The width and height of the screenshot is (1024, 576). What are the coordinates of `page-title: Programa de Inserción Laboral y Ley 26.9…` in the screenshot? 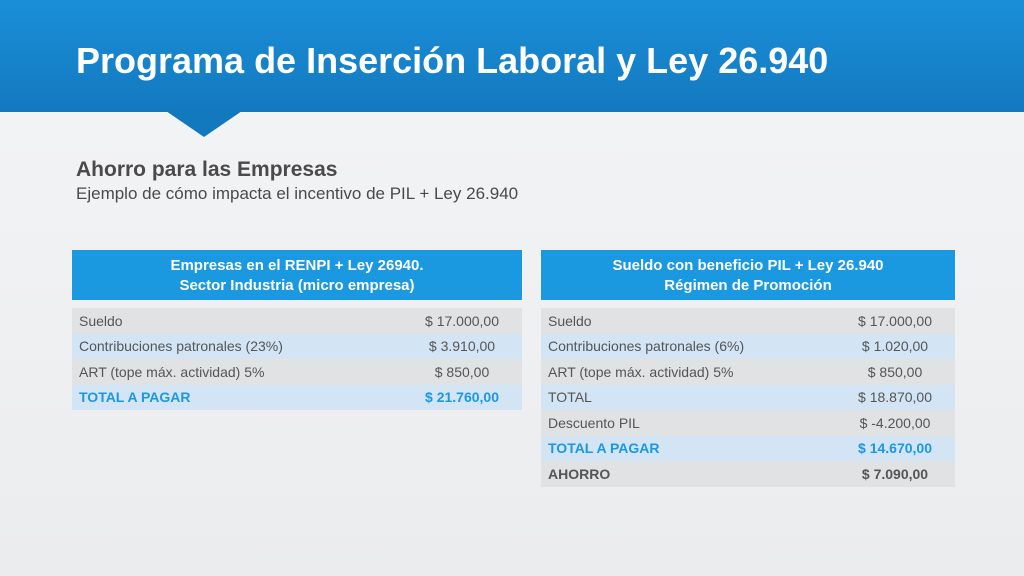 It's located at (452, 60).